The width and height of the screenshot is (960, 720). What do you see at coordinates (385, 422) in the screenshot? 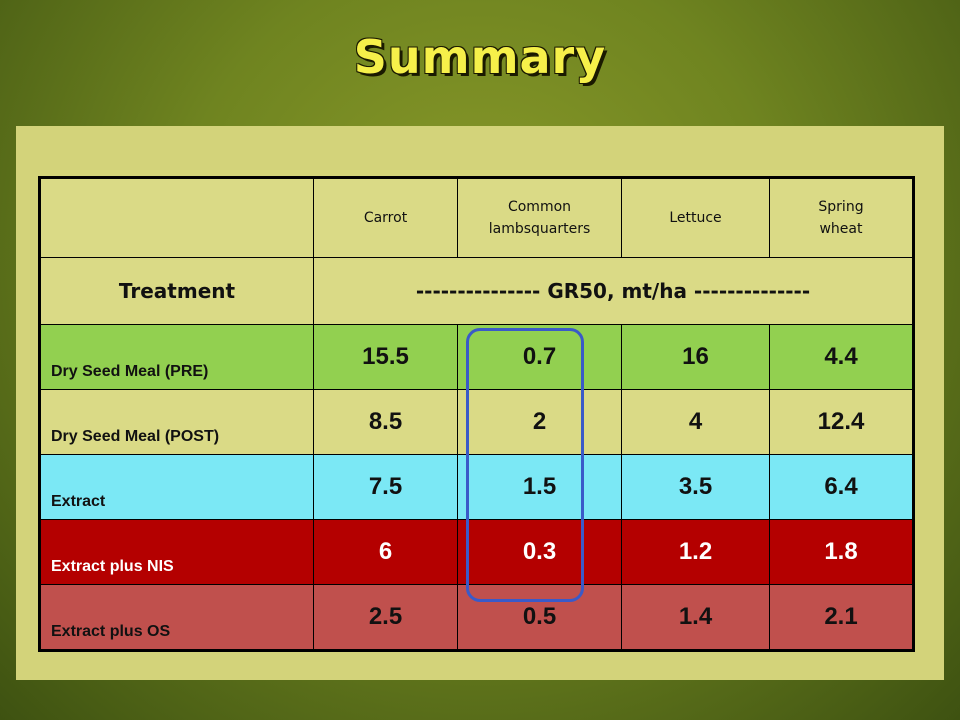
I see `value-cell: 8.5` at bounding box center [385, 422].